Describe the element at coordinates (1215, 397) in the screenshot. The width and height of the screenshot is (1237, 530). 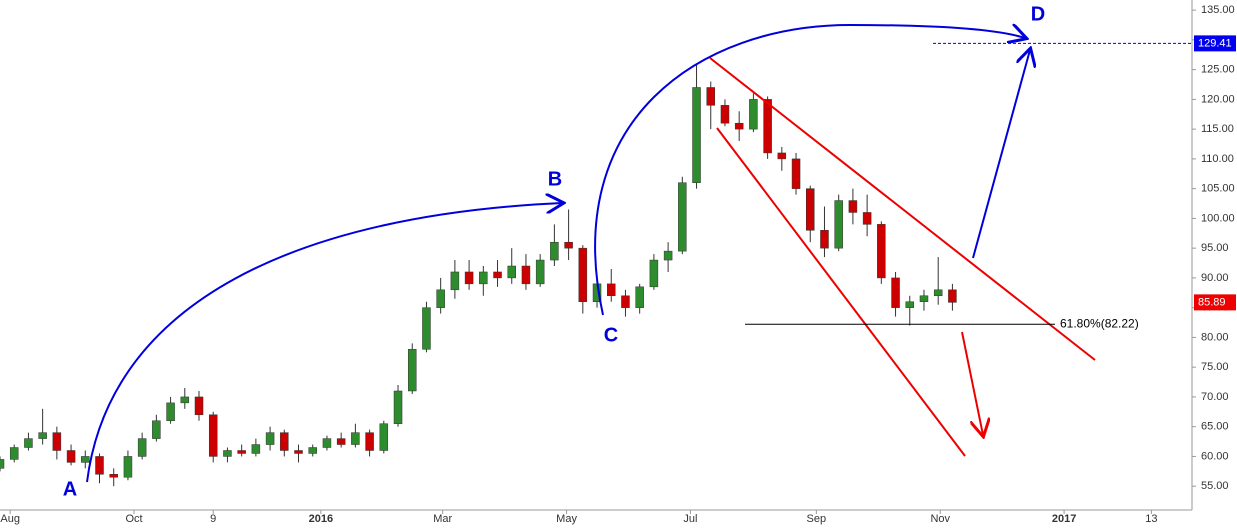
I see `y-tick-label: 70.00` at that location.